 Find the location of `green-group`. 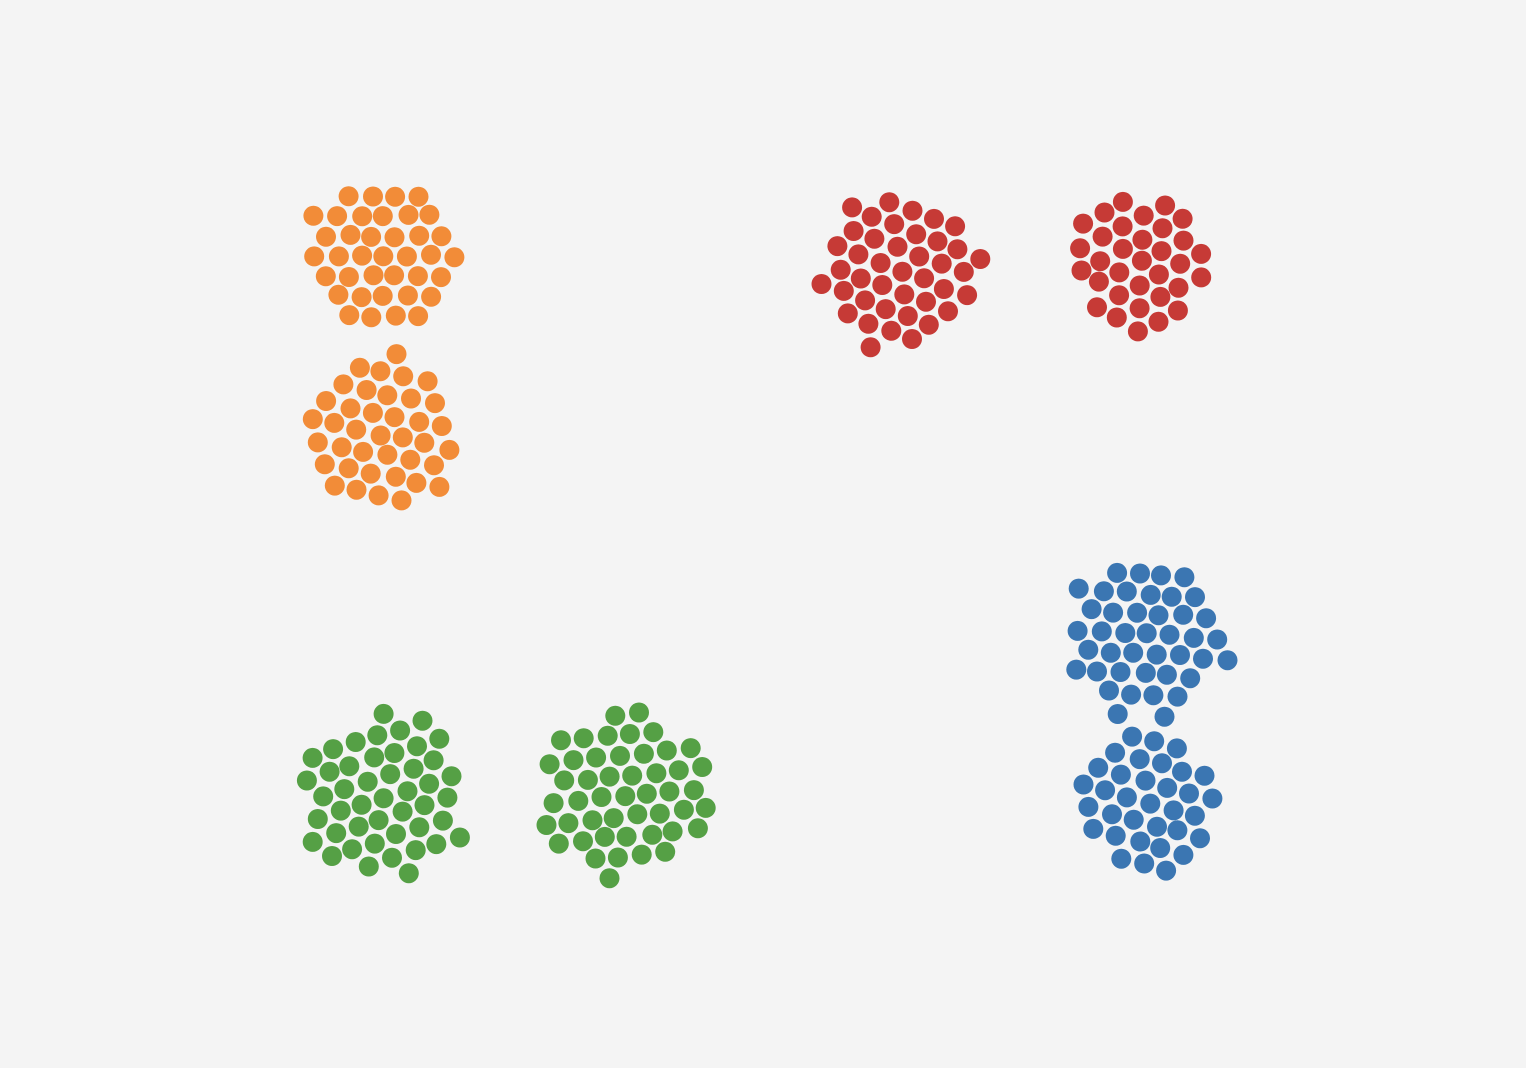

green-group is located at coordinates (506, 795).